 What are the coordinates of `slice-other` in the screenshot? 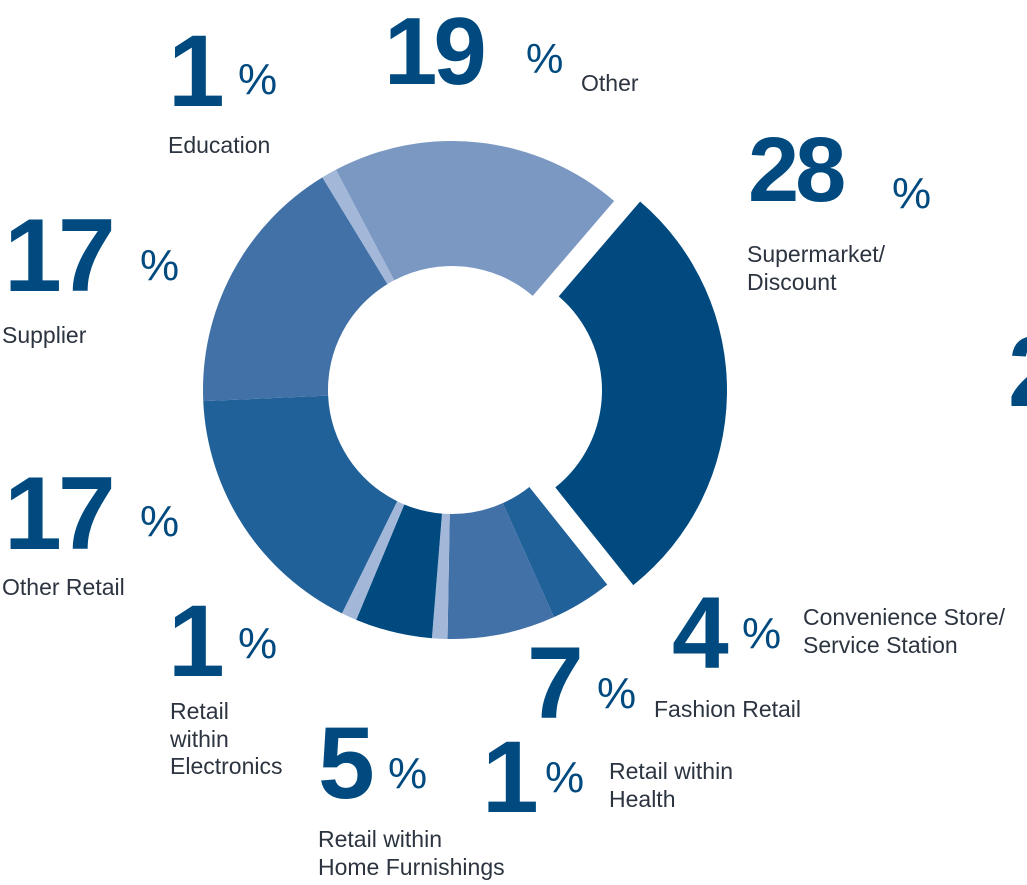 It's located at (475, 218).